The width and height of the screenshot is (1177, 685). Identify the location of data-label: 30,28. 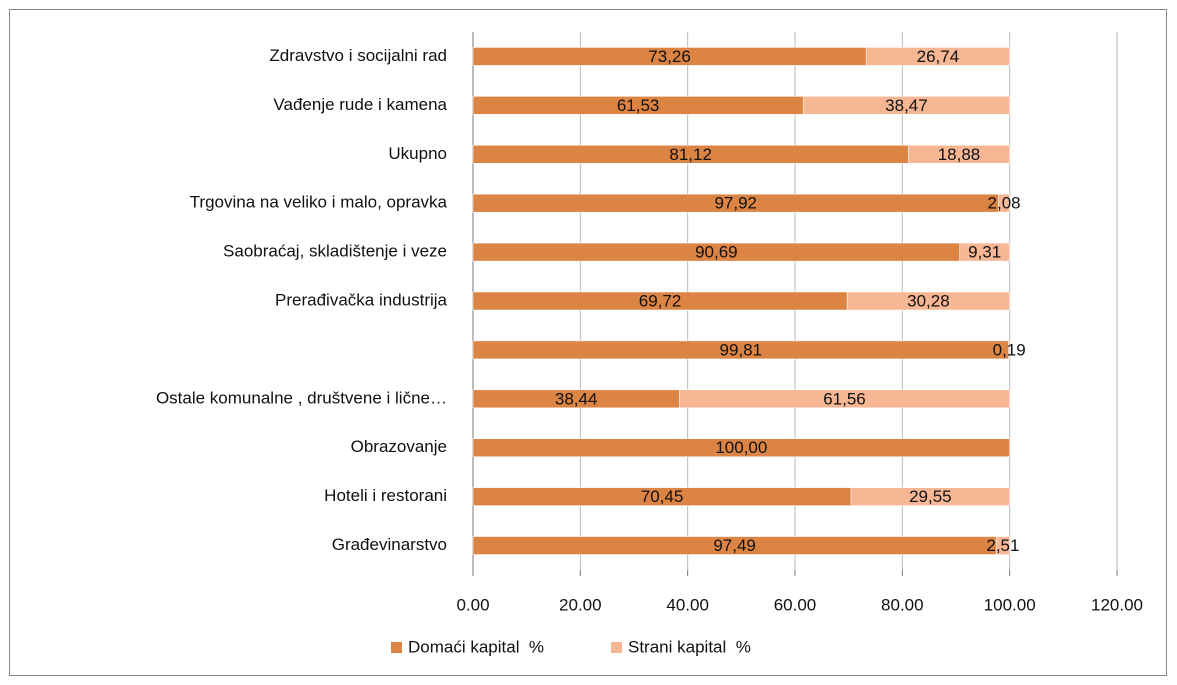
(928, 300).